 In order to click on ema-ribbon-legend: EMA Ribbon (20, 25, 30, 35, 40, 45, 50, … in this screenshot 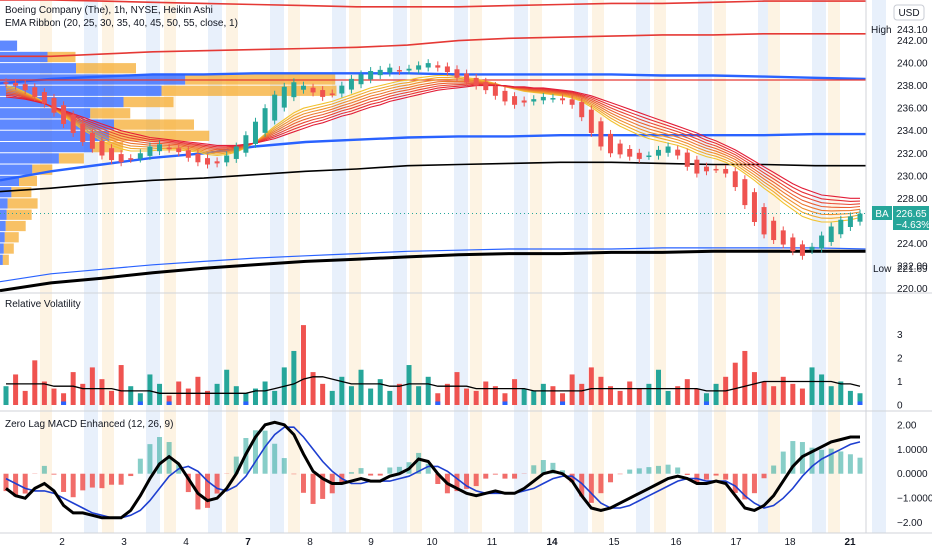, I will do `click(121, 23)`.